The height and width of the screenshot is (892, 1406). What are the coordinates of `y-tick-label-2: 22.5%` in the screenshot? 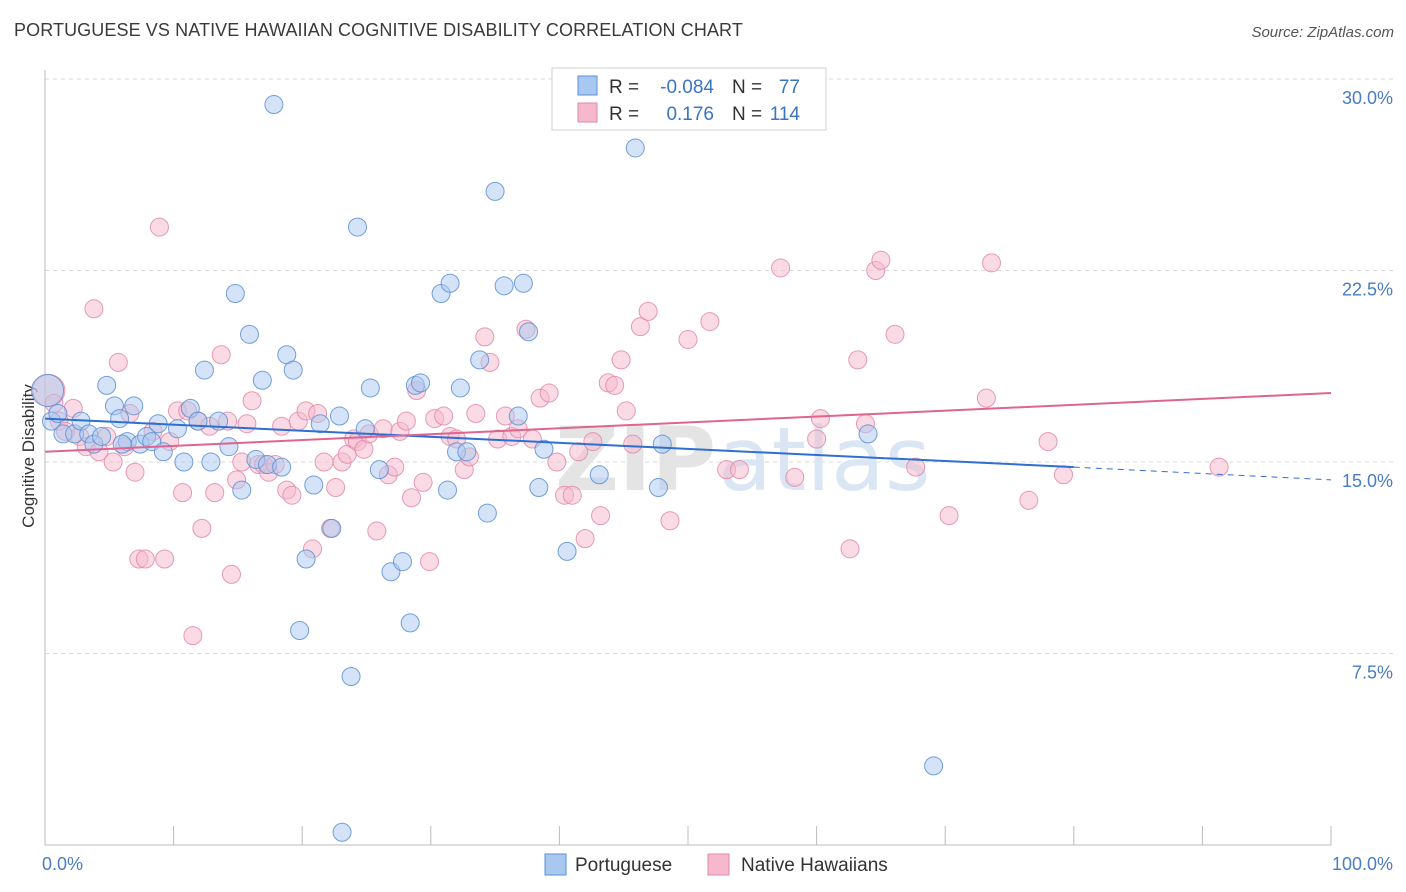 It's located at (1367, 290).